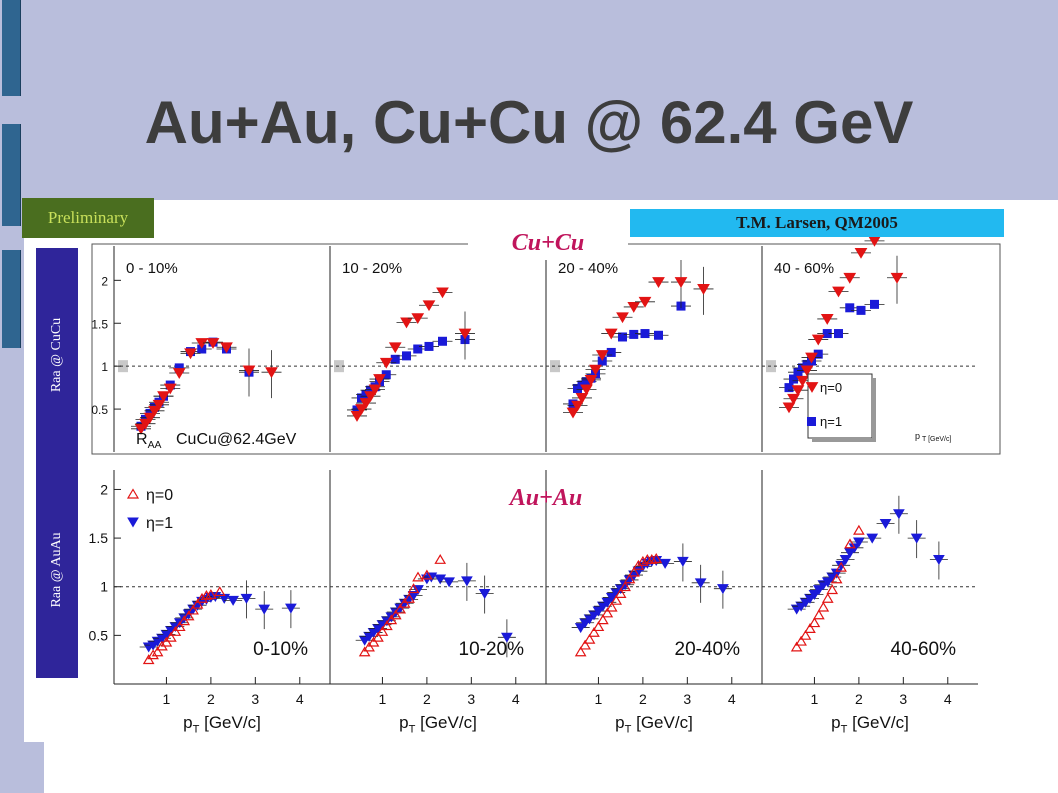  Describe the element at coordinates (599, 699) in the screenshot. I see `auau-x-tick-label: 1` at that location.